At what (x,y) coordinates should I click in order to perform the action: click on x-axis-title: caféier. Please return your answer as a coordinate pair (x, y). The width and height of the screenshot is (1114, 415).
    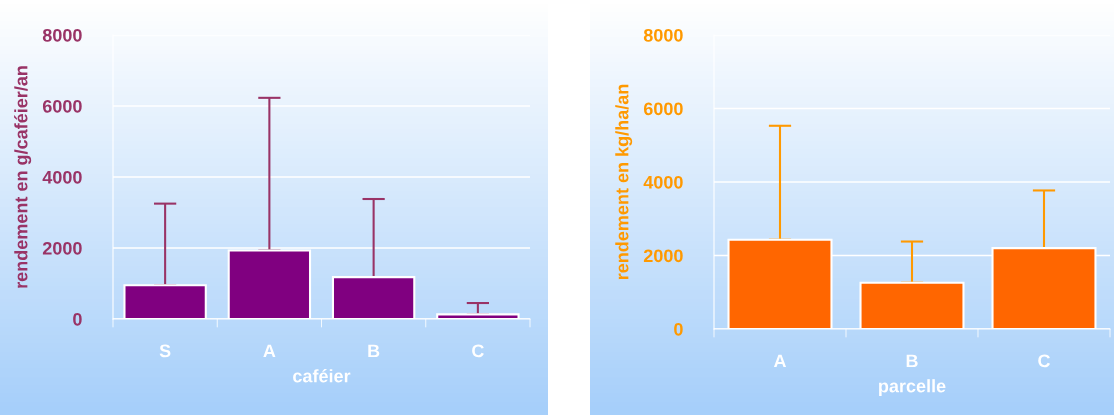
    Looking at the image, I should click on (322, 376).